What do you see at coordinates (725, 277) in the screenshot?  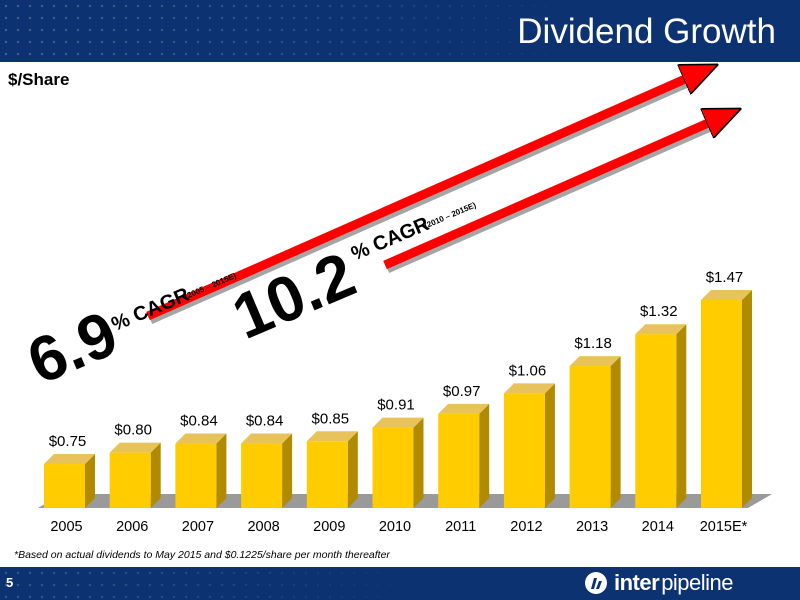 I see `data-label: $1.47` at bounding box center [725, 277].